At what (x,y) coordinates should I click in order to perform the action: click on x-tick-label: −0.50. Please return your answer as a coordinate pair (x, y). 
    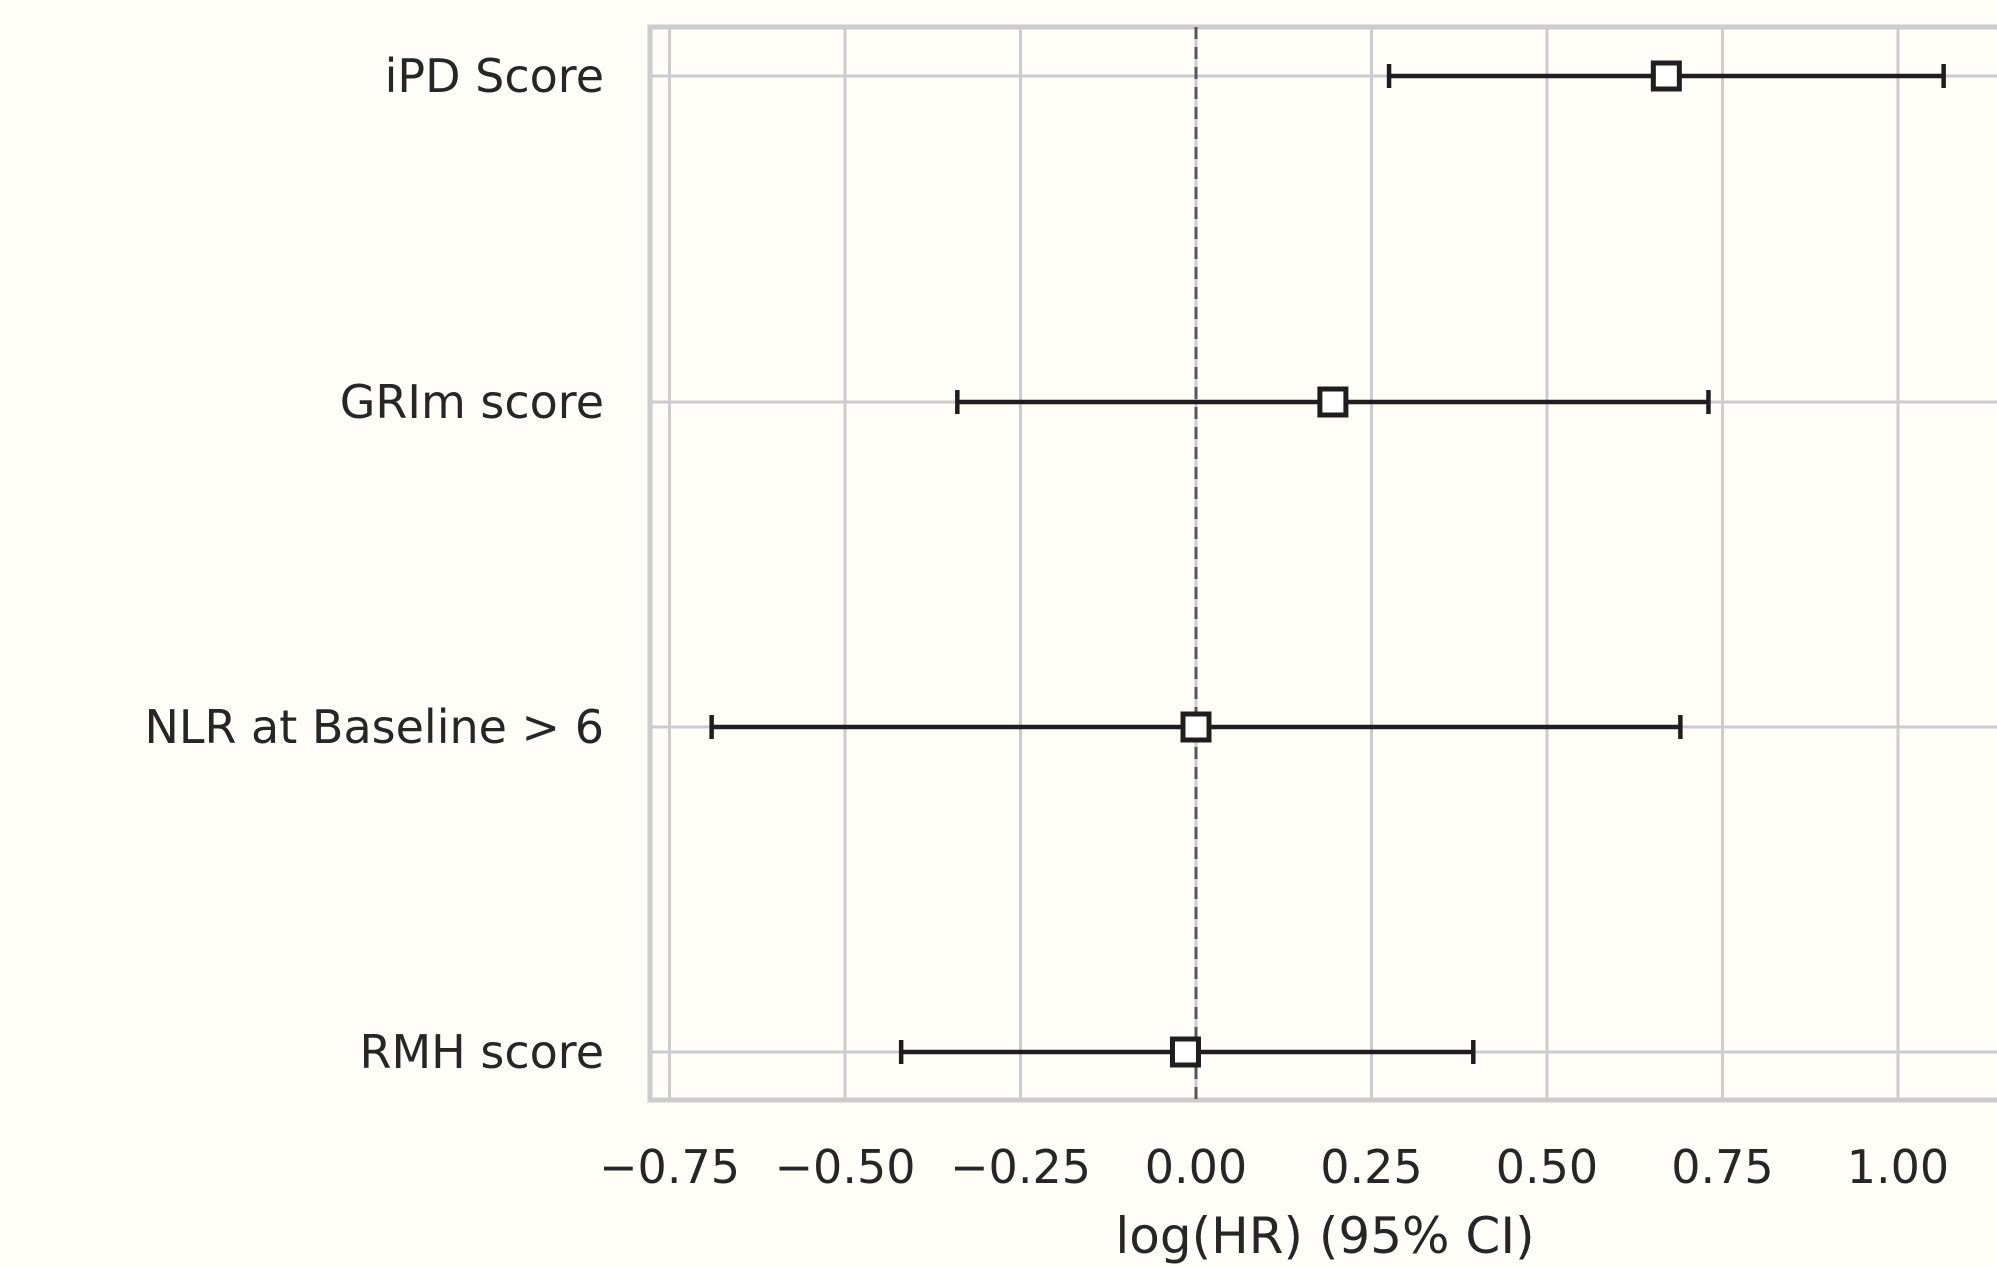
    Looking at the image, I should click on (845, 1167).